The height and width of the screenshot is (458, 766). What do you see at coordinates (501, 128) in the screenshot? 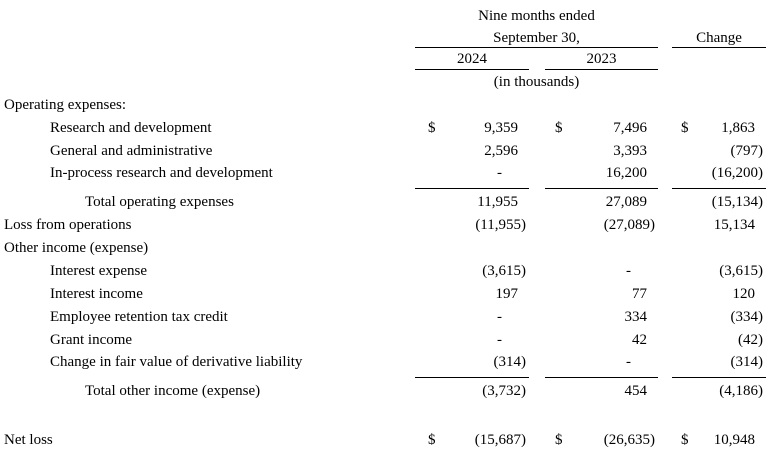
I see `value-2024: 9,359` at bounding box center [501, 128].